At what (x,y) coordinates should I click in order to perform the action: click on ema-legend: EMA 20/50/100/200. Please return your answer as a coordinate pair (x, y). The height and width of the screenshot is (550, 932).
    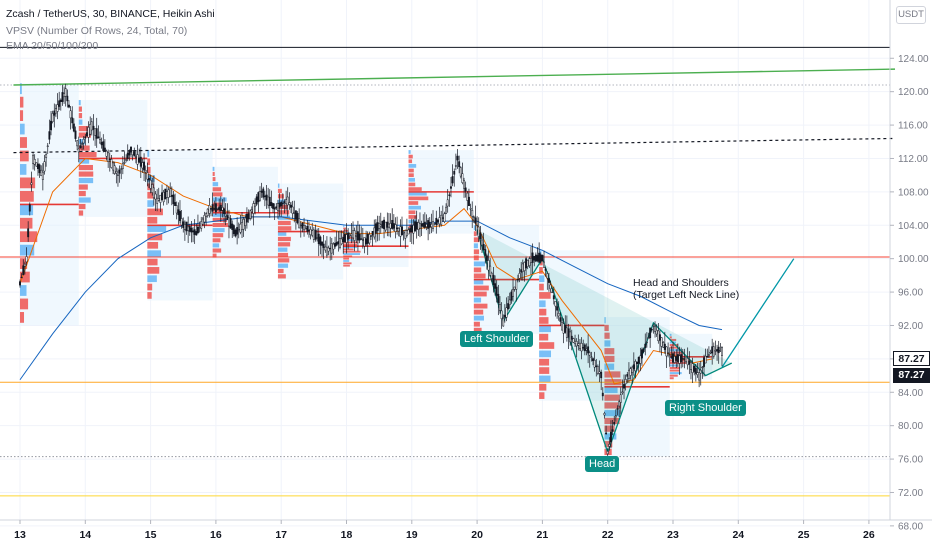
    Looking at the image, I should click on (52, 46).